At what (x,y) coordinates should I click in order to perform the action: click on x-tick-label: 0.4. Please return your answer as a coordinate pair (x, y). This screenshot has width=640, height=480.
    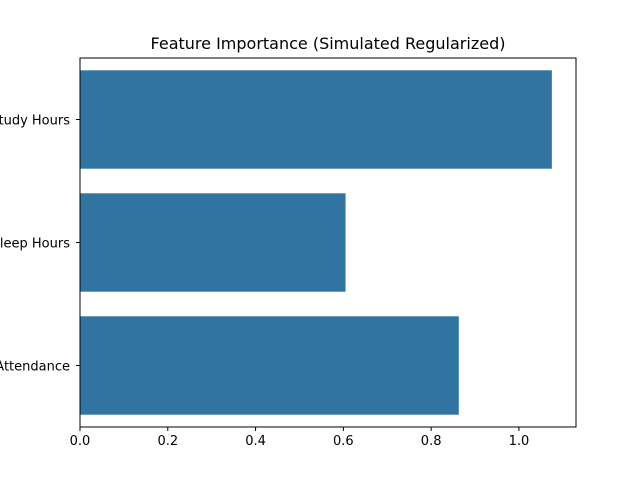
    Looking at the image, I should click on (255, 441).